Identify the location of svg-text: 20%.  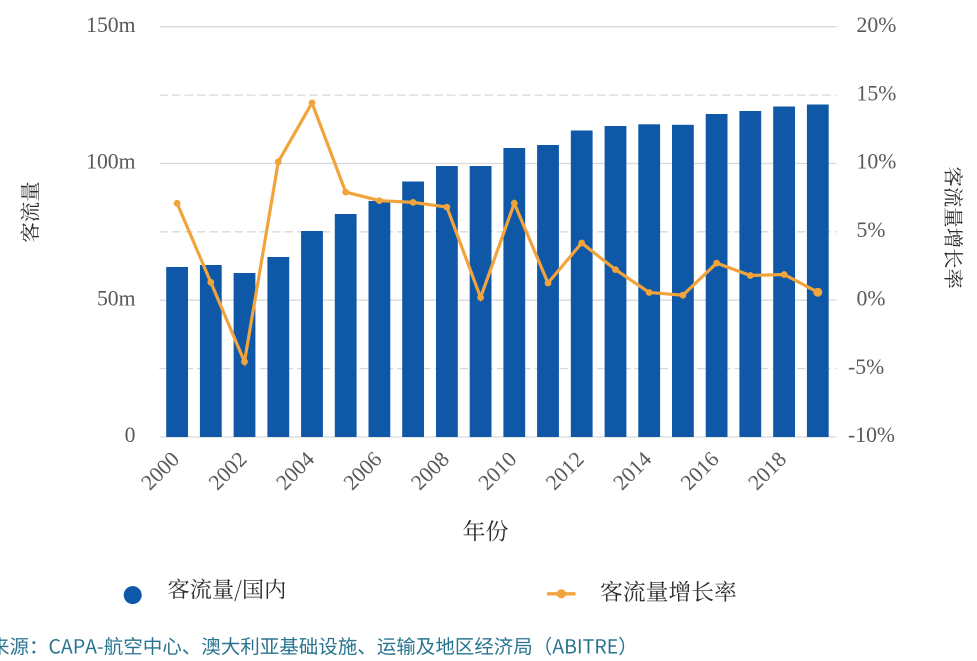
(877, 25).